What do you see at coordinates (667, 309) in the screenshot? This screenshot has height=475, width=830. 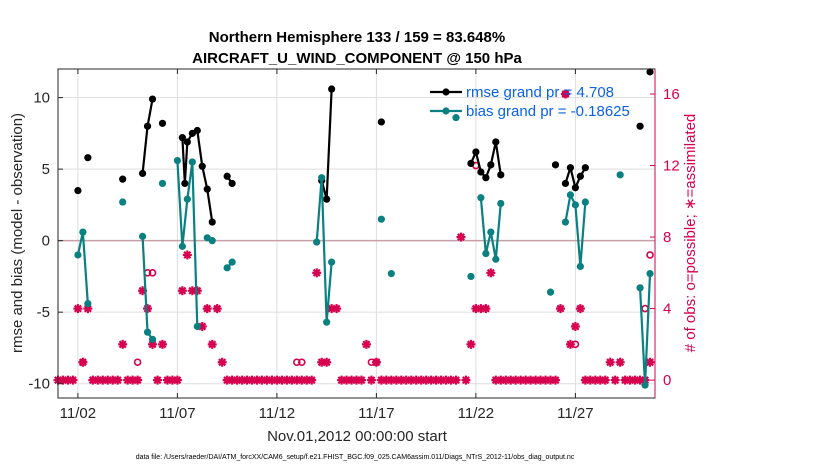 I see `y-right-tick-label: 4` at bounding box center [667, 309].